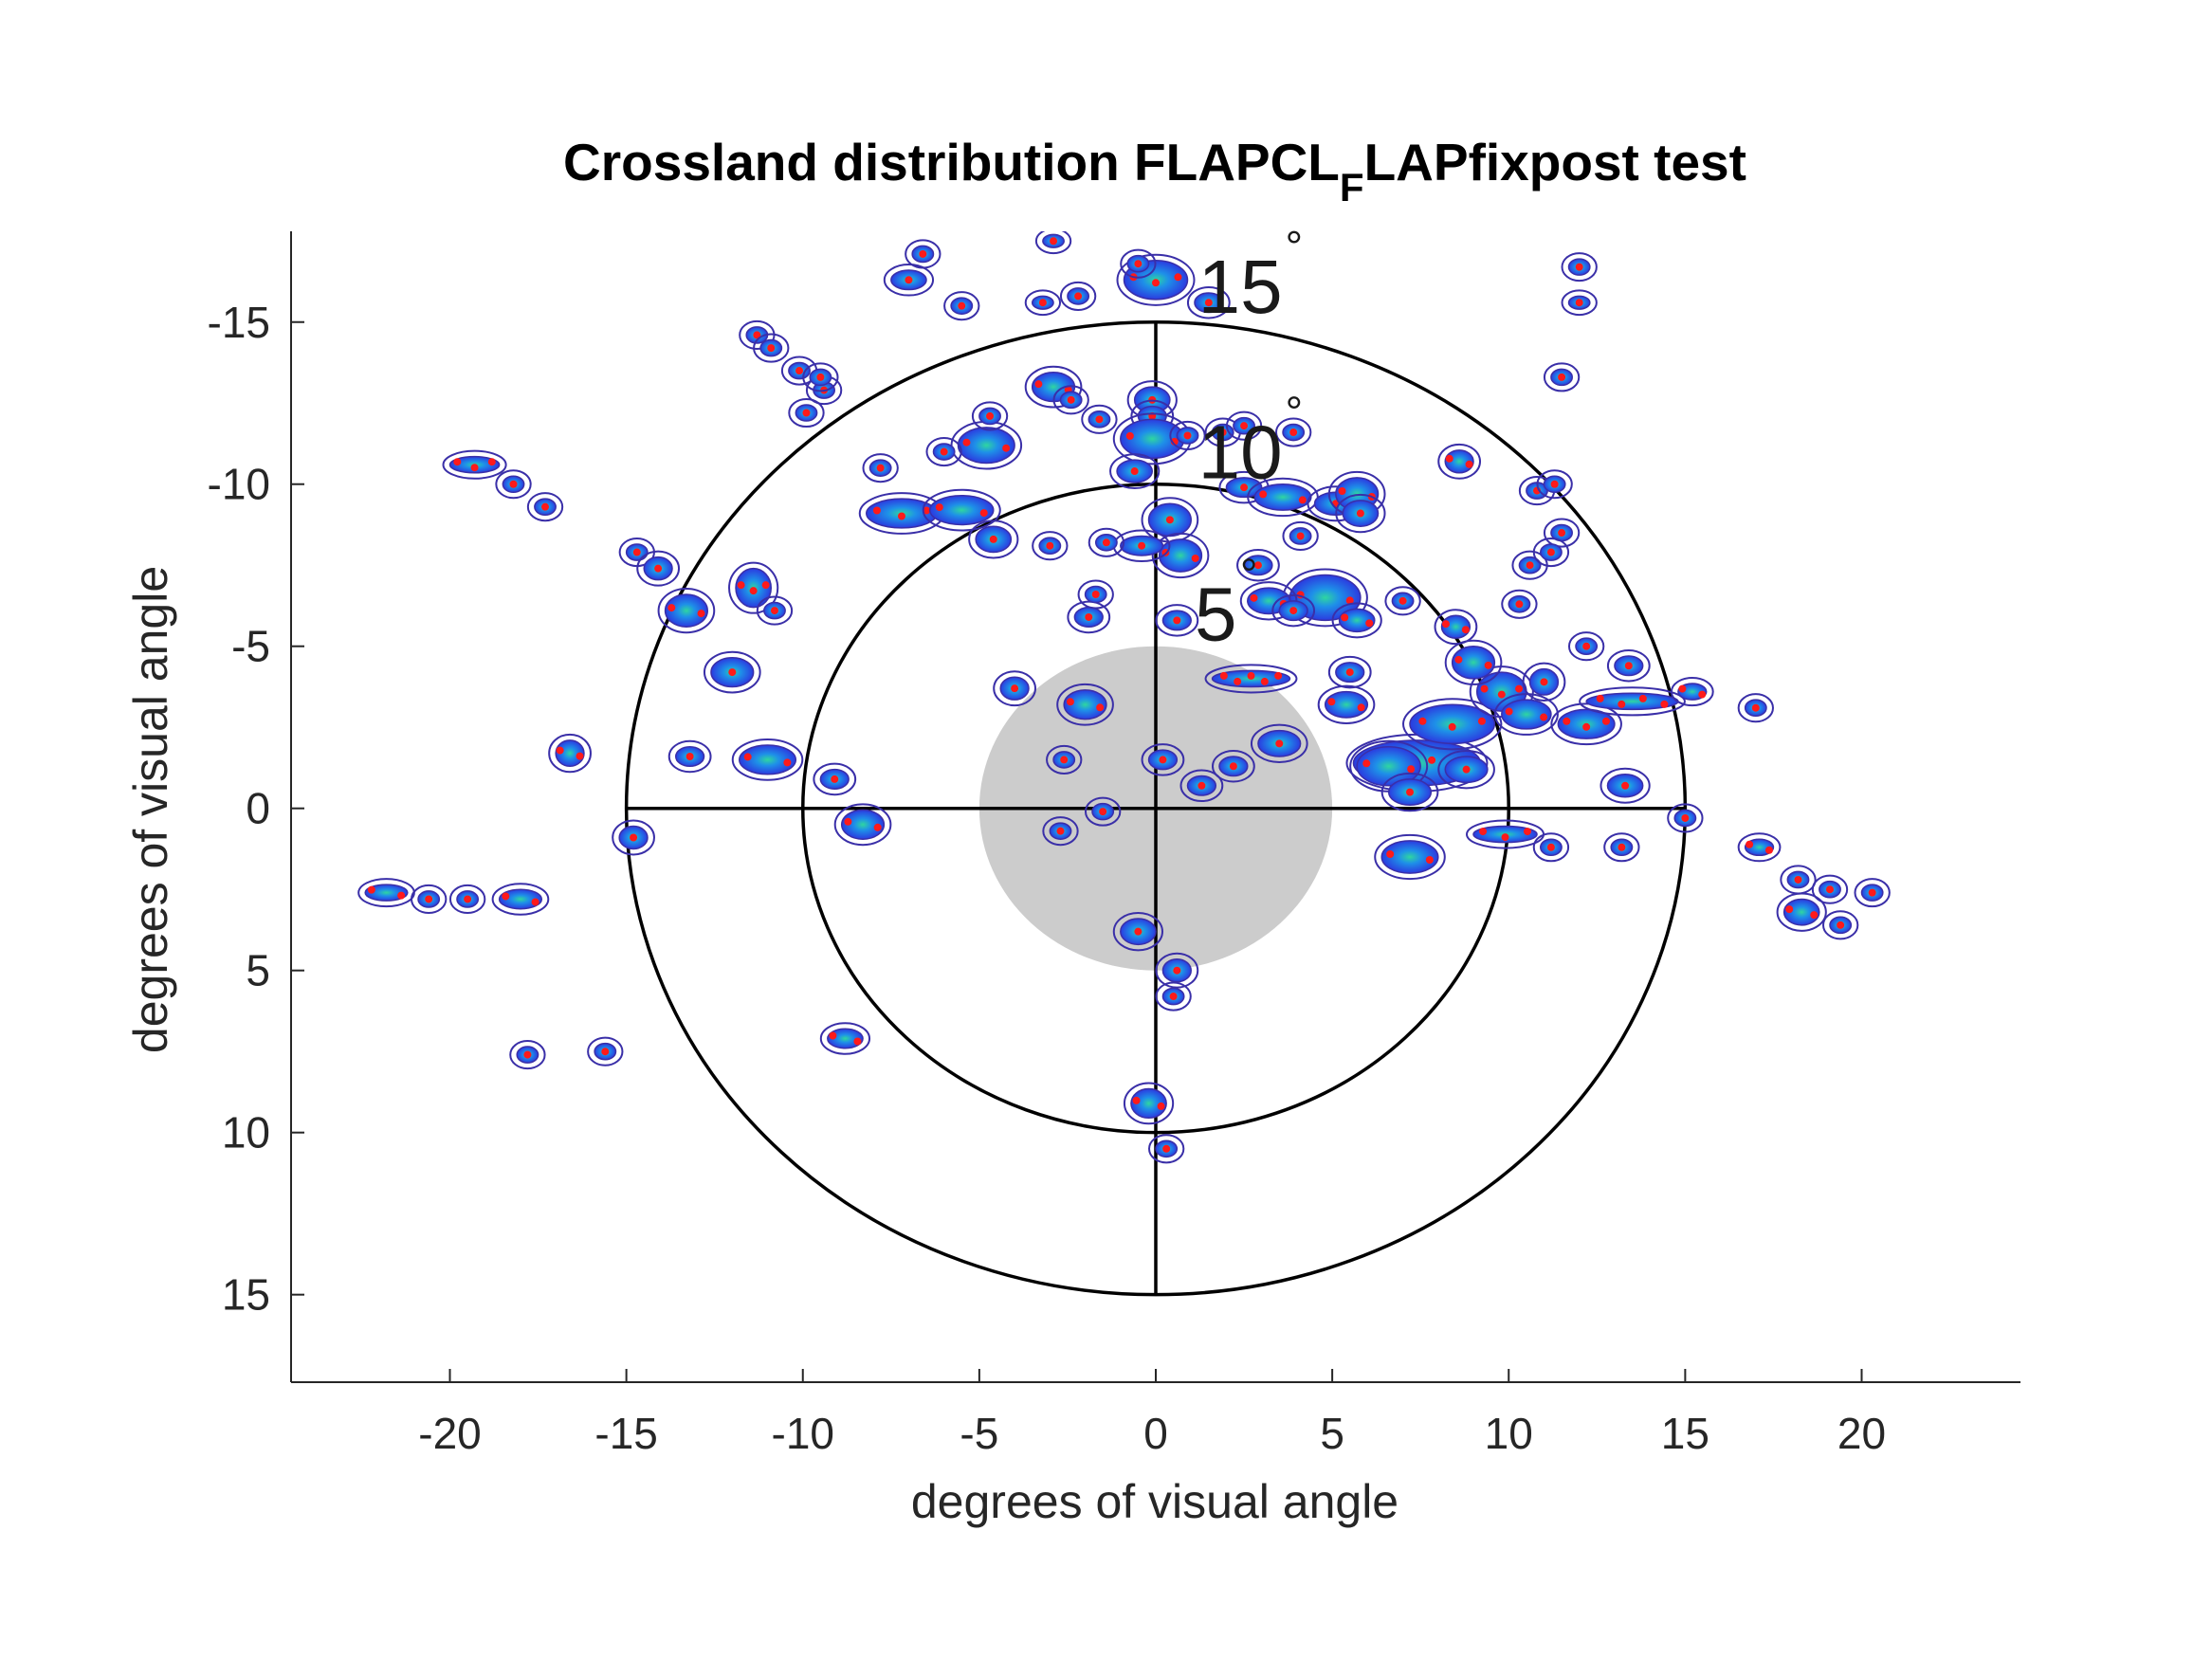 The width and height of the screenshot is (2212, 1659). Describe the element at coordinates (1861, 1433) in the screenshot. I see `x-tick-label: 20` at that location.